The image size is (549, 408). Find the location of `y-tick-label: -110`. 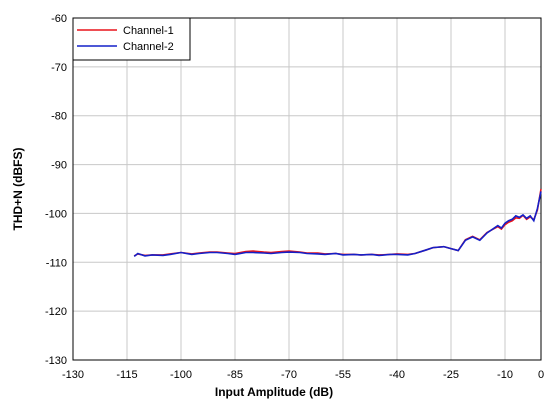

y-tick-label: -110 is located at coordinates (56, 263).